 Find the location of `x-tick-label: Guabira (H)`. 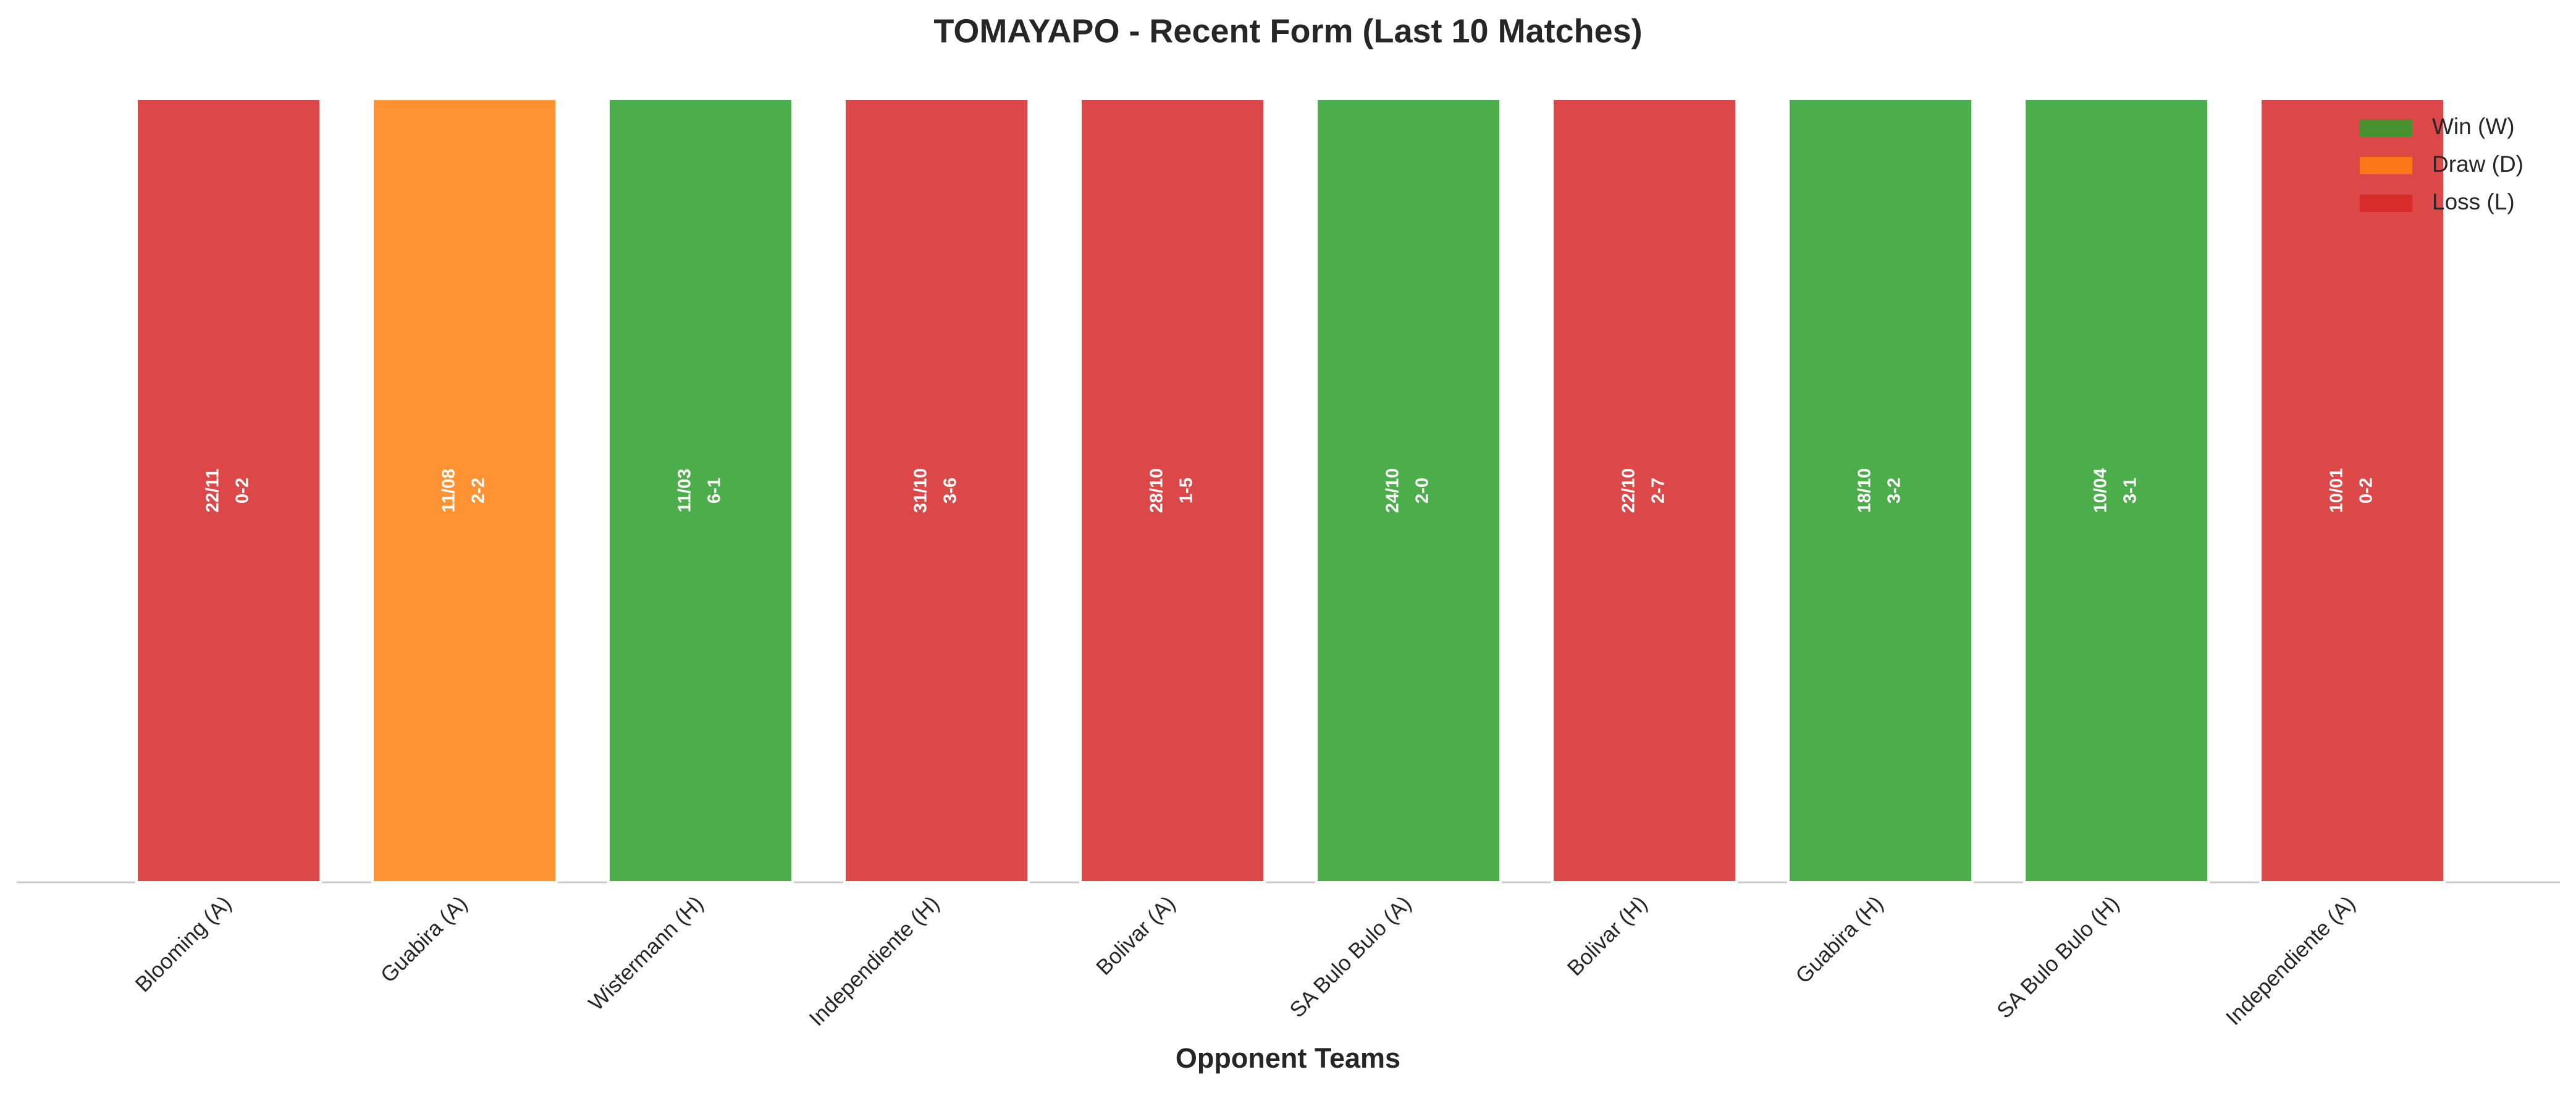

x-tick-label: Guabira (H) is located at coordinates (1839, 941).